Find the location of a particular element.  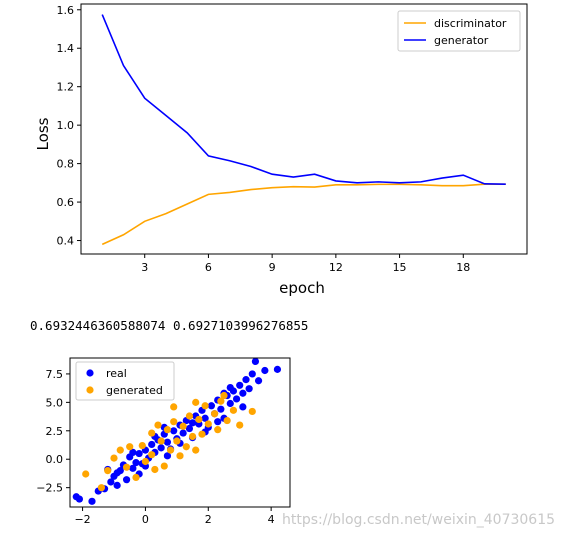

scatter-plot-area: −2 0 2 4 −2.5 0.0 2.5 5.0 7.5 is located at coordinates (163, 441).